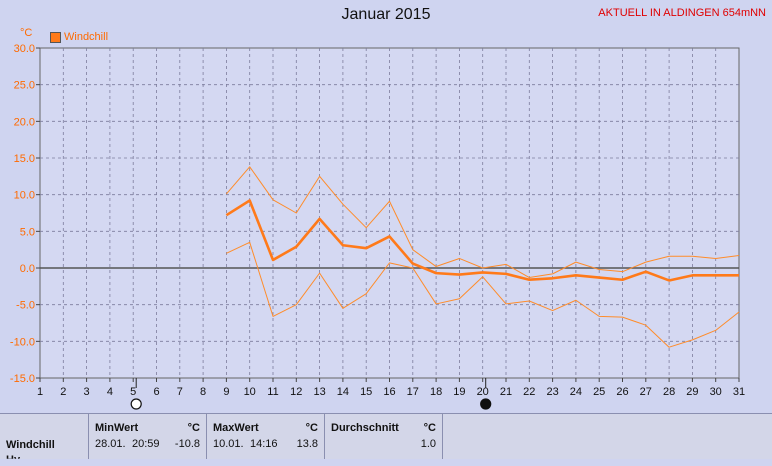 The width and height of the screenshot is (772, 466). Describe the element at coordinates (136, 404) in the screenshot. I see `moon-full-icon` at that location.